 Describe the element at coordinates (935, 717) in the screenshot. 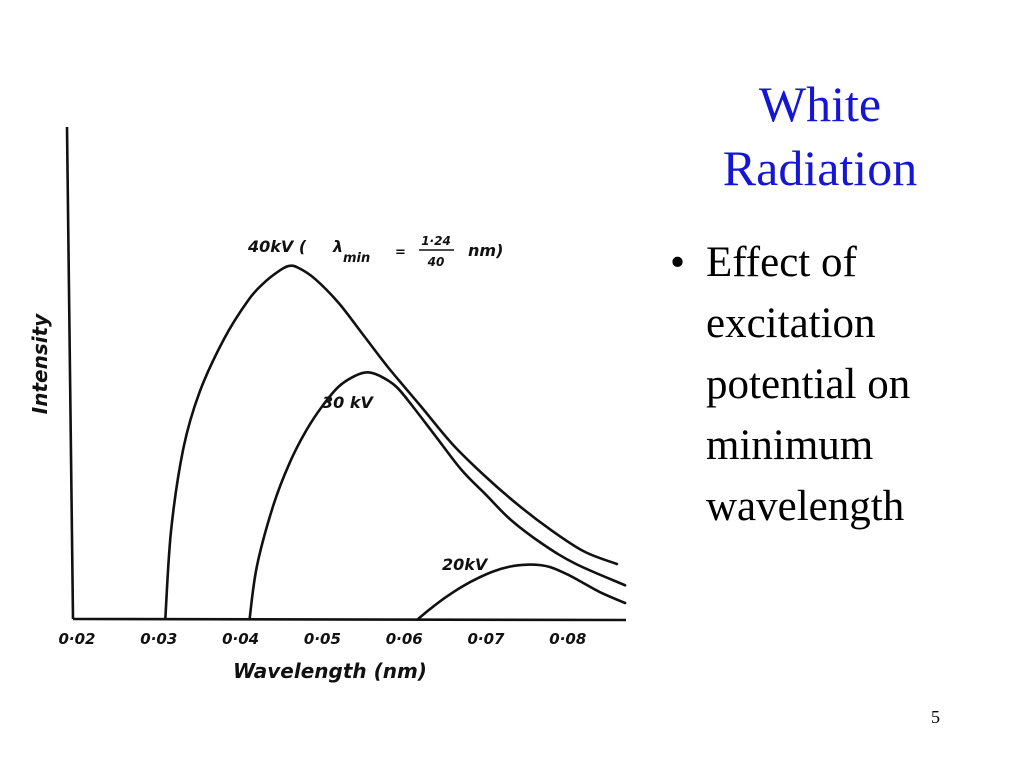

I see `slide-number: 5` at that location.